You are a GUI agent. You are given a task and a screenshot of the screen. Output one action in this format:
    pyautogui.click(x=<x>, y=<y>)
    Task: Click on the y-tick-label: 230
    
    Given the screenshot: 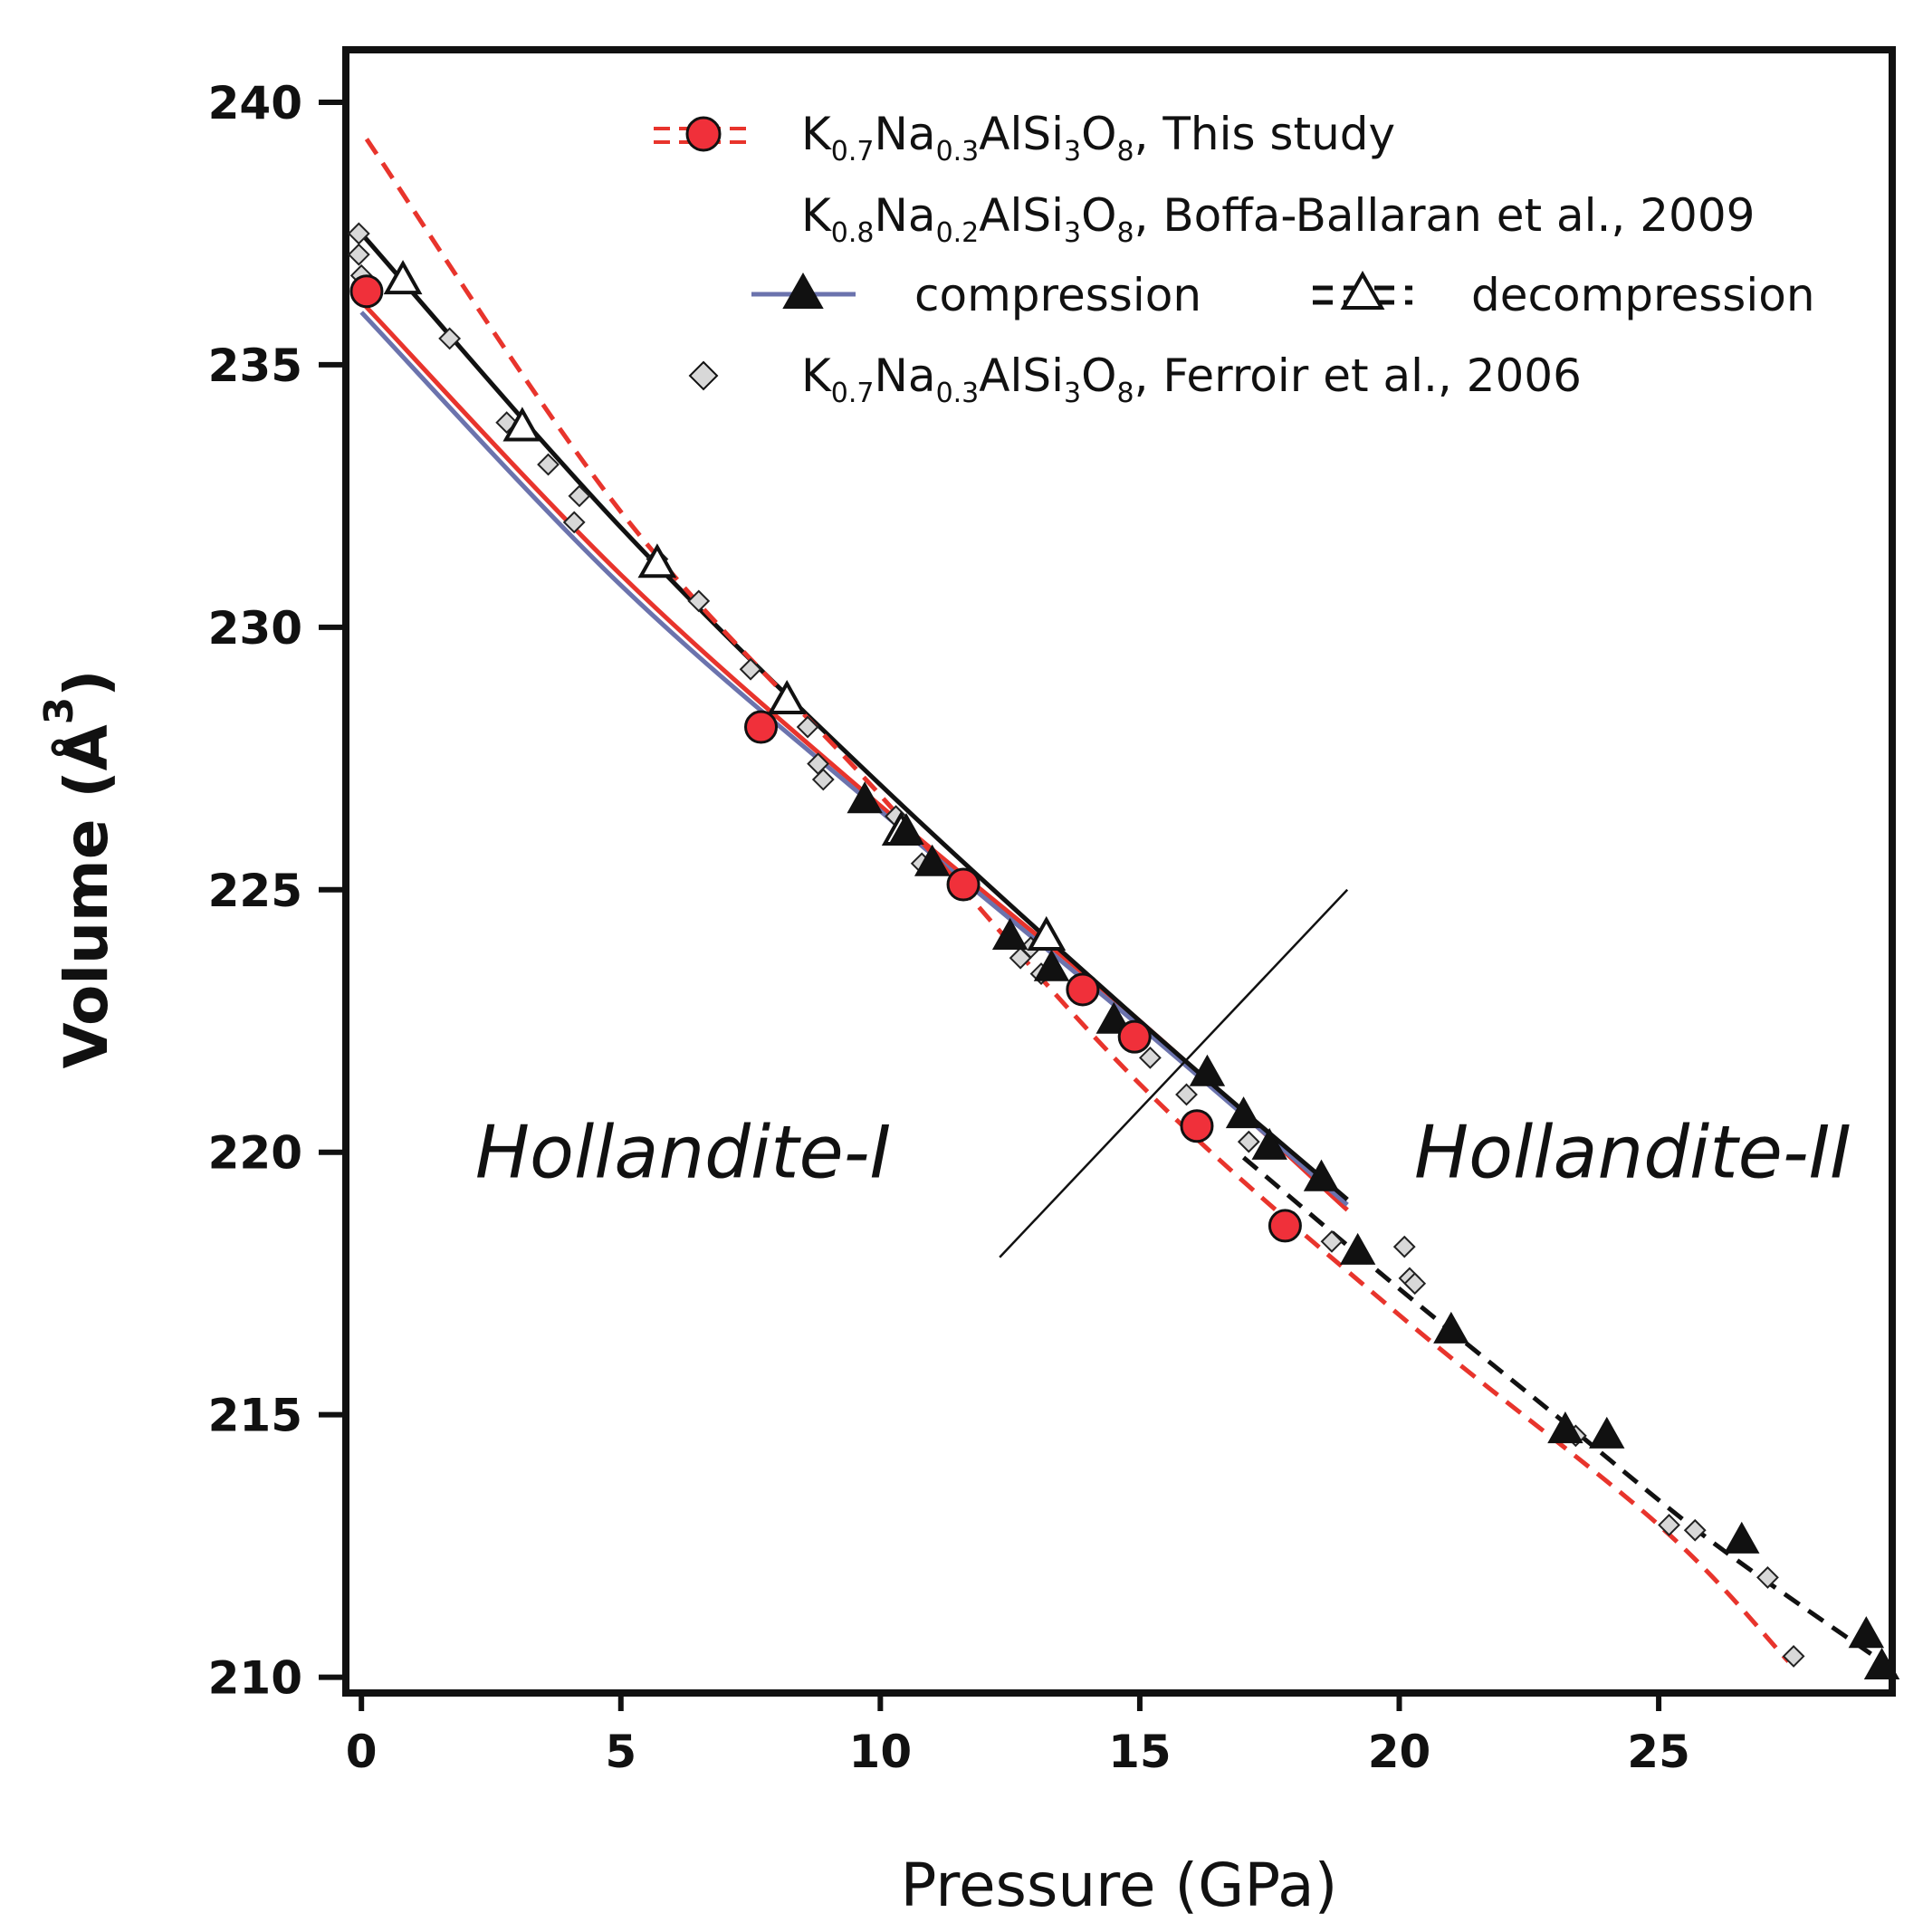 What is the action you would take?
    pyautogui.click(x=255, y=628)
    